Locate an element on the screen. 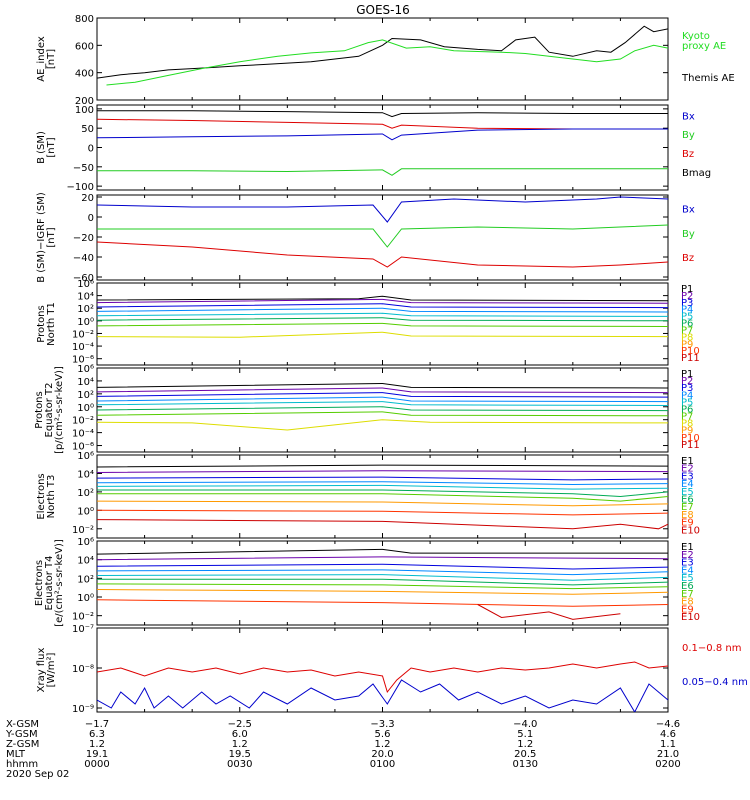  y-tick-label: 50 is located at coordinates (87, 129).